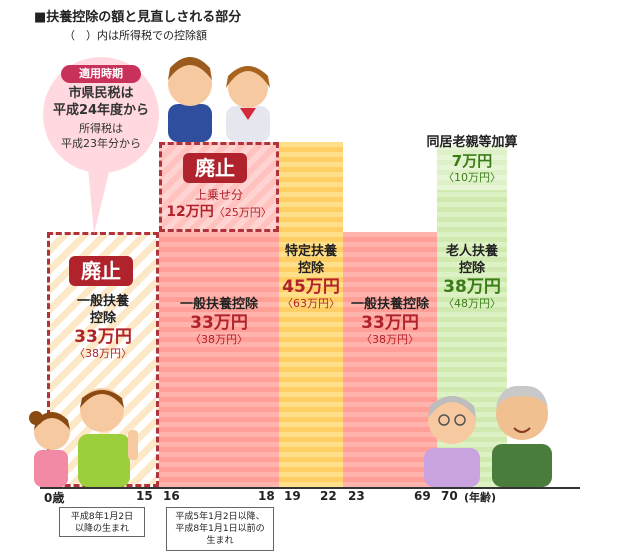 This screenshot has width=620, height=557. Describe the element at coordinates (219, 359) in the screenshot. I see `general-deduction-16-18-column` at that location.